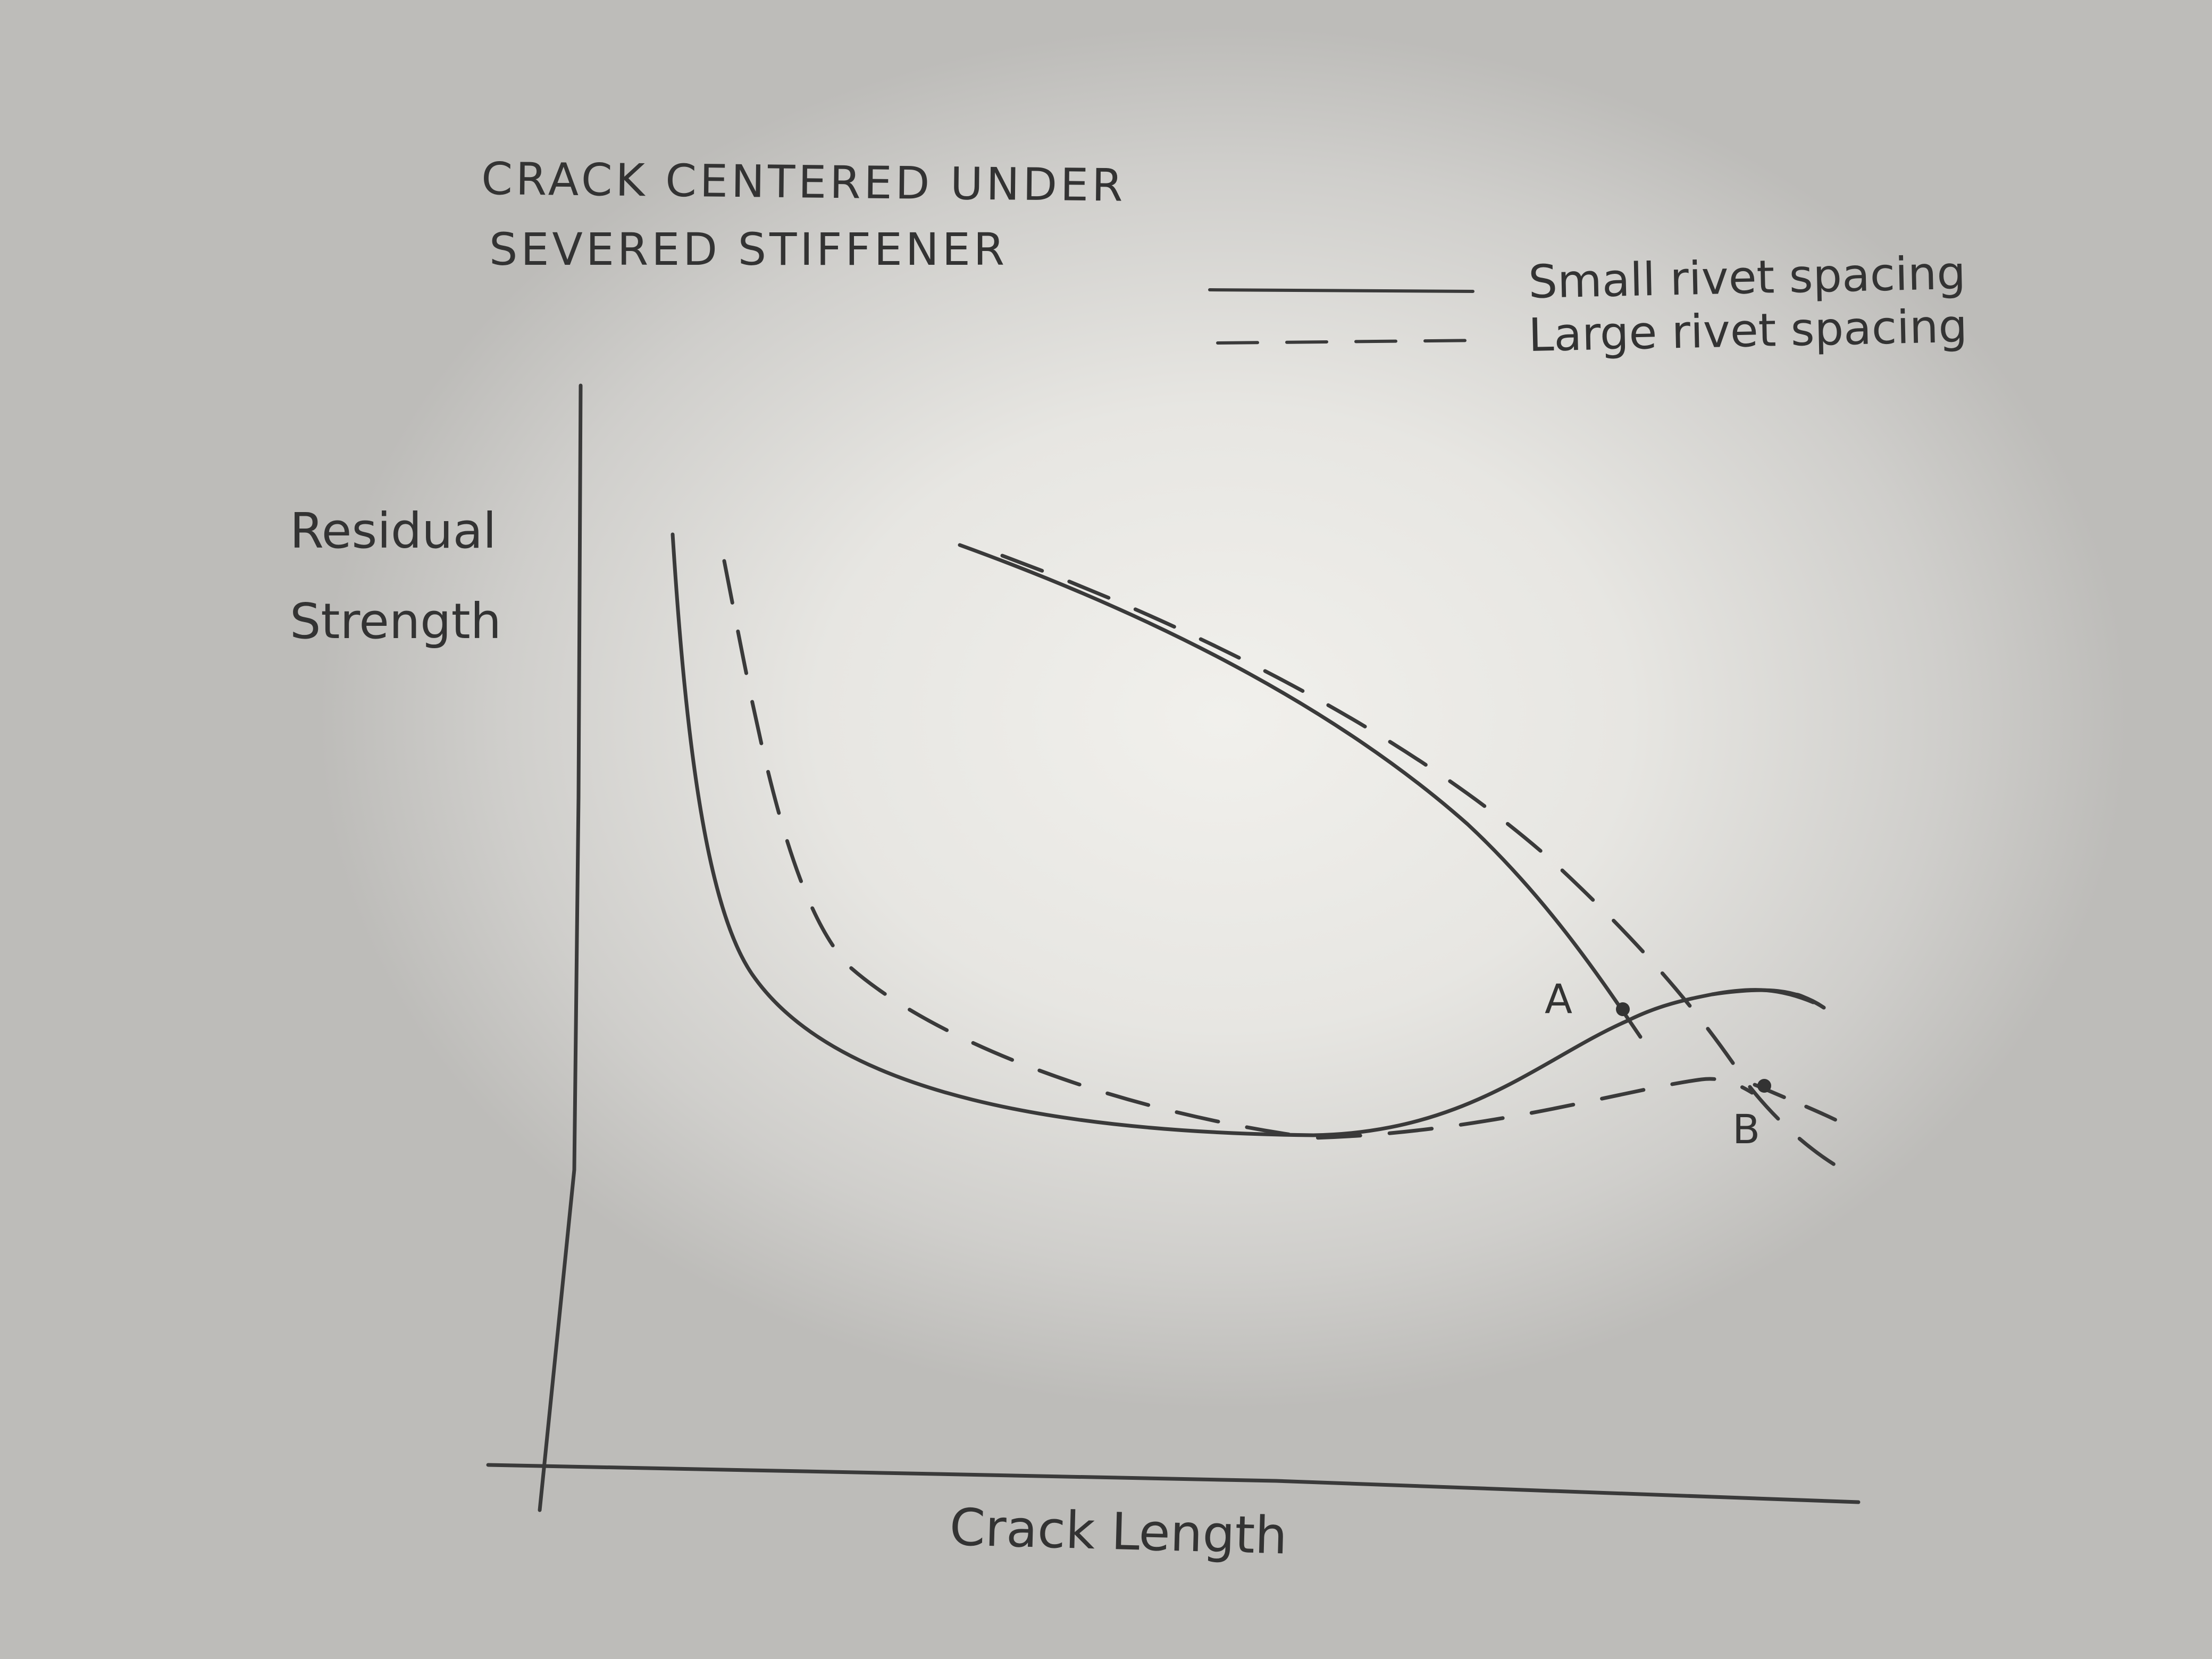 The image size is (2212, 1659). What do you see at coordinates (1623, 1009) in the screenshot?
I see `point-a-marker` at bounding box center [1623, 1009].